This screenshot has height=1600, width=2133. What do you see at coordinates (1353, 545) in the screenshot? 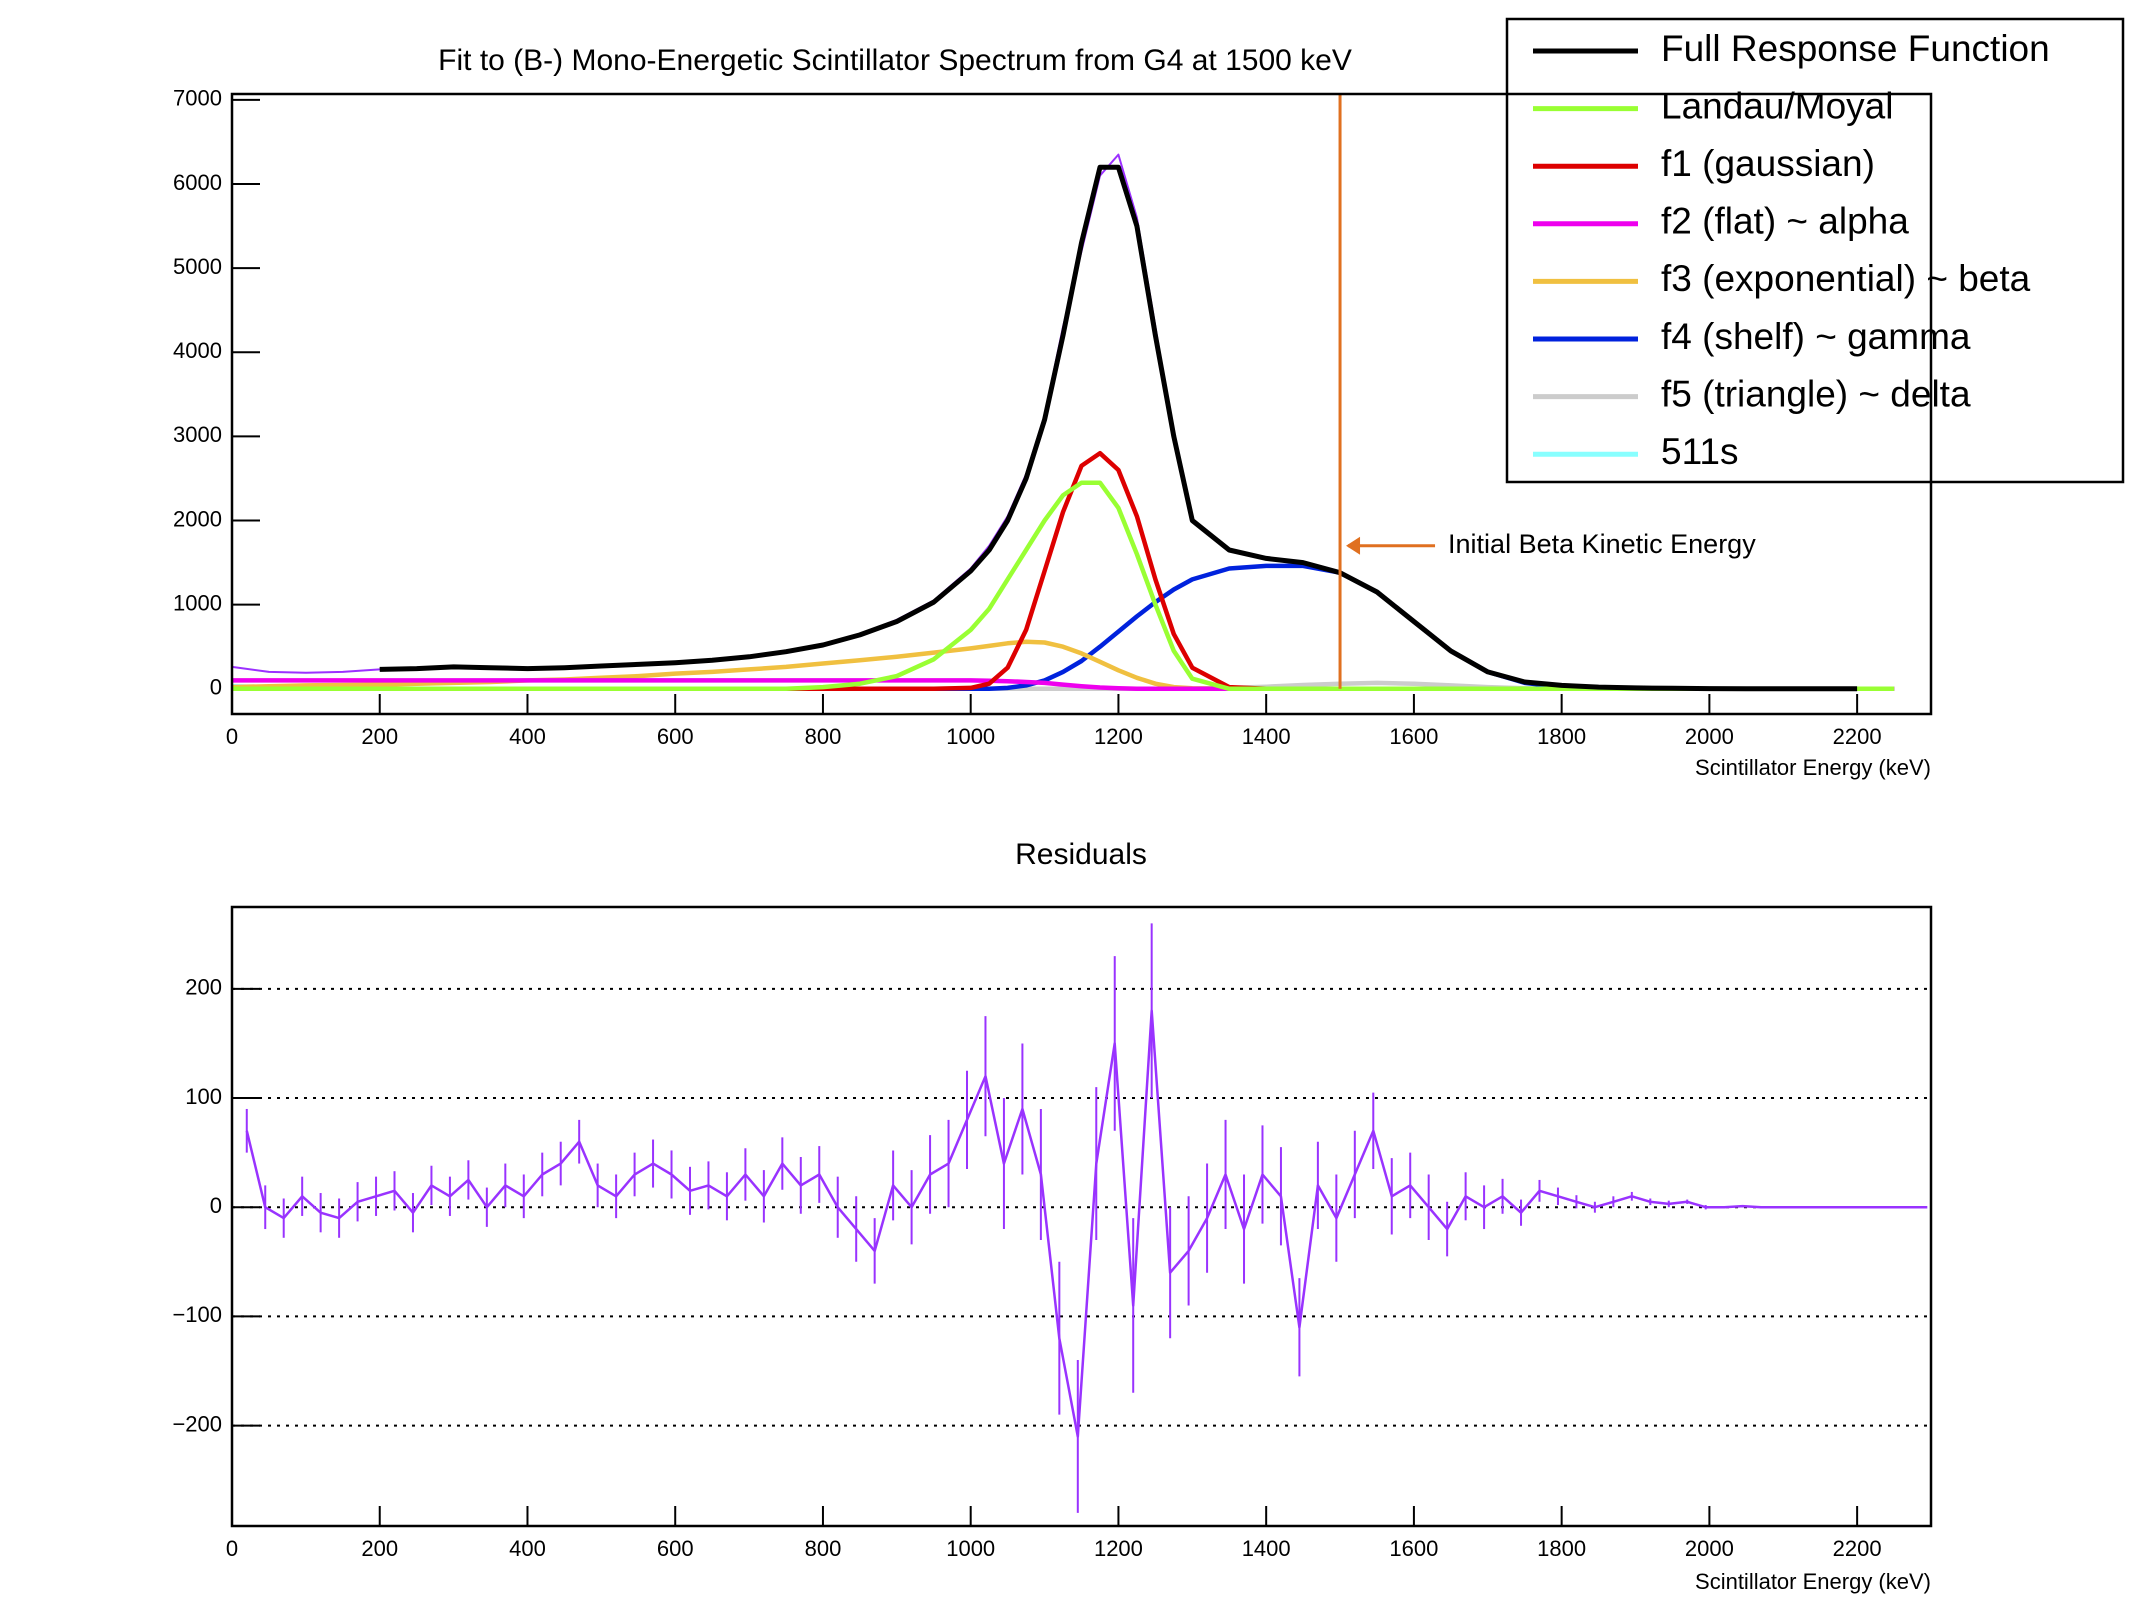
I see `arrow-head` at bounding box center [1353, 545].